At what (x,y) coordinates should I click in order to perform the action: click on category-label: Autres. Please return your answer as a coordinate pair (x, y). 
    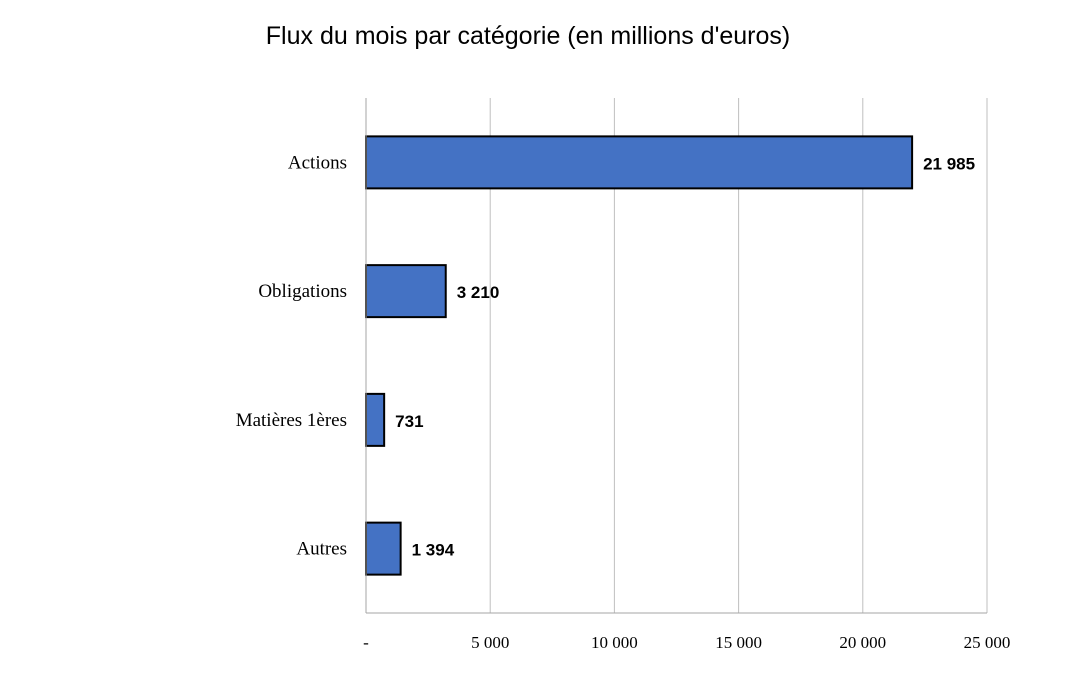
    Looking at the image, I should click on (321, 549).